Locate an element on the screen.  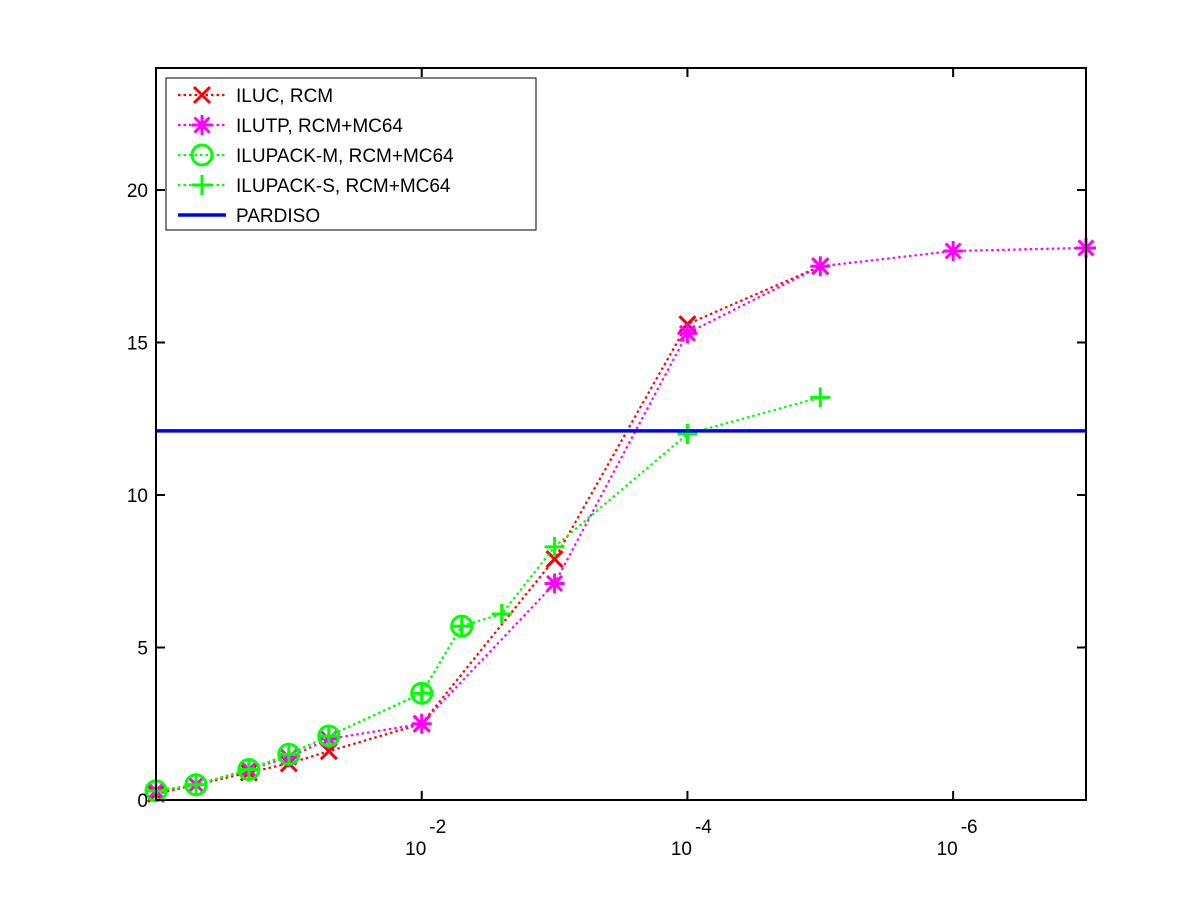
legend-item: ILUPACK-M, RCM+MC64 is located at coordinates (316, 155).